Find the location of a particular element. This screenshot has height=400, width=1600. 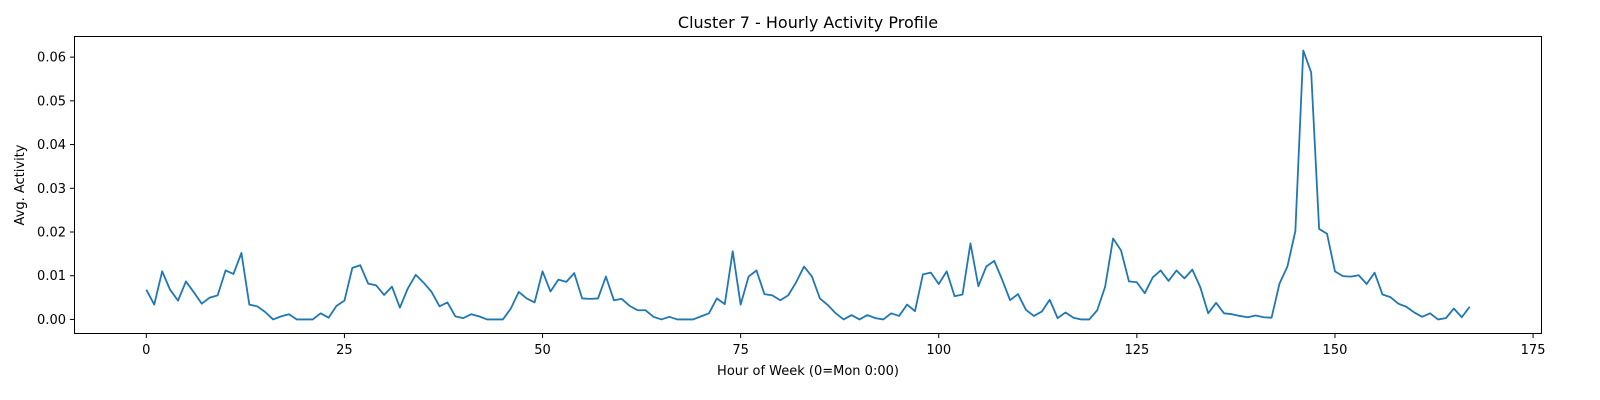

y-tick-label: 0.03 is located at coordinates (51, 189).